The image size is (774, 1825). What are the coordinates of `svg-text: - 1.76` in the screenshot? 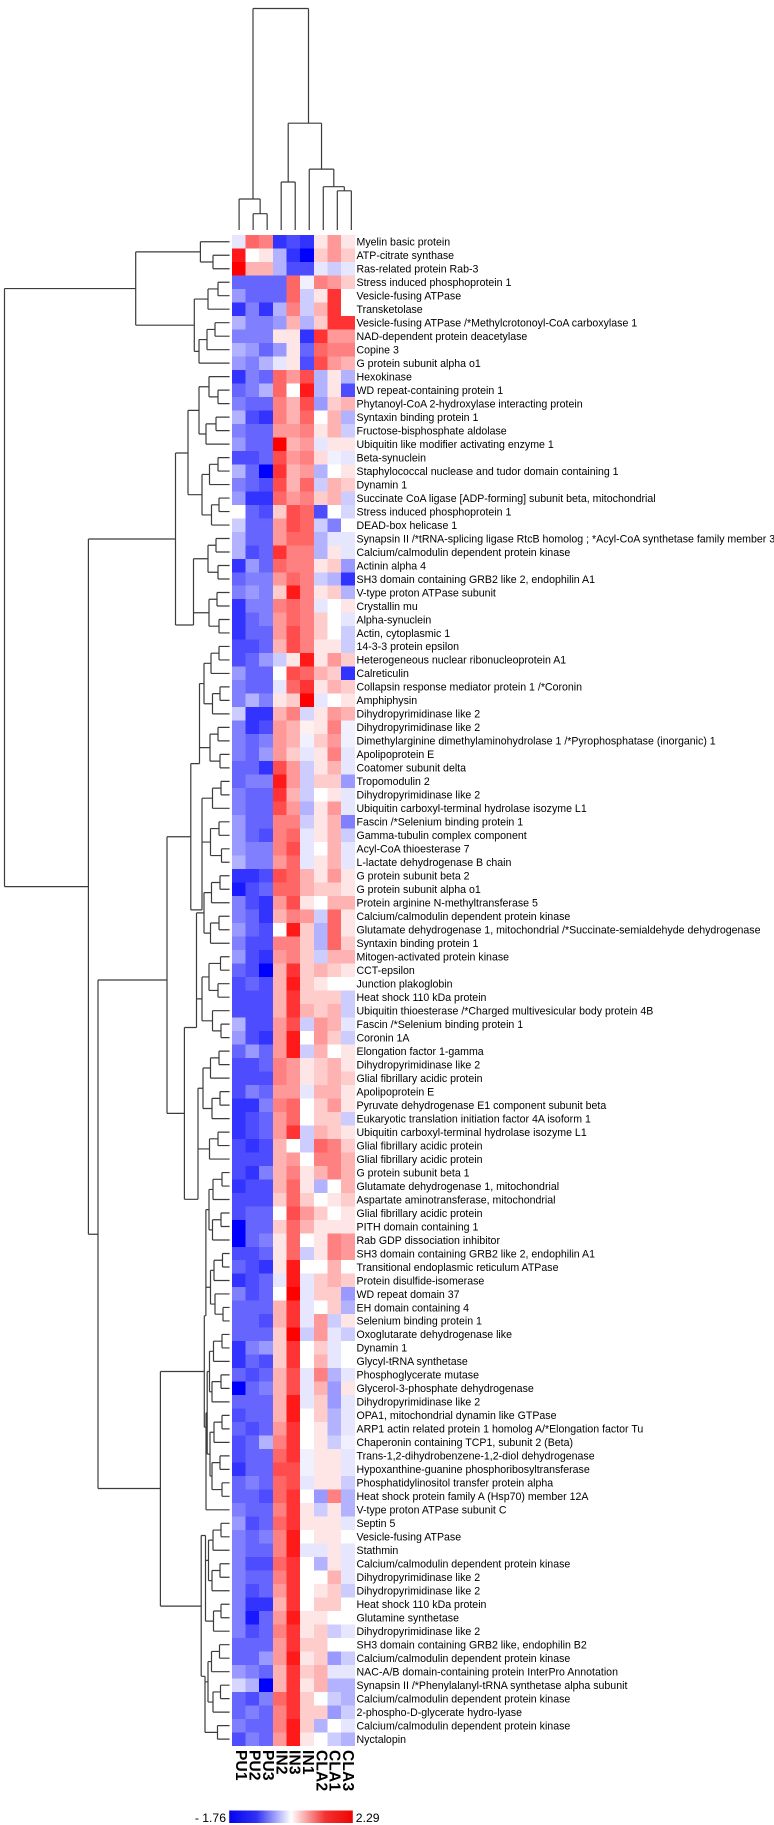 It's located at (210, 1818).